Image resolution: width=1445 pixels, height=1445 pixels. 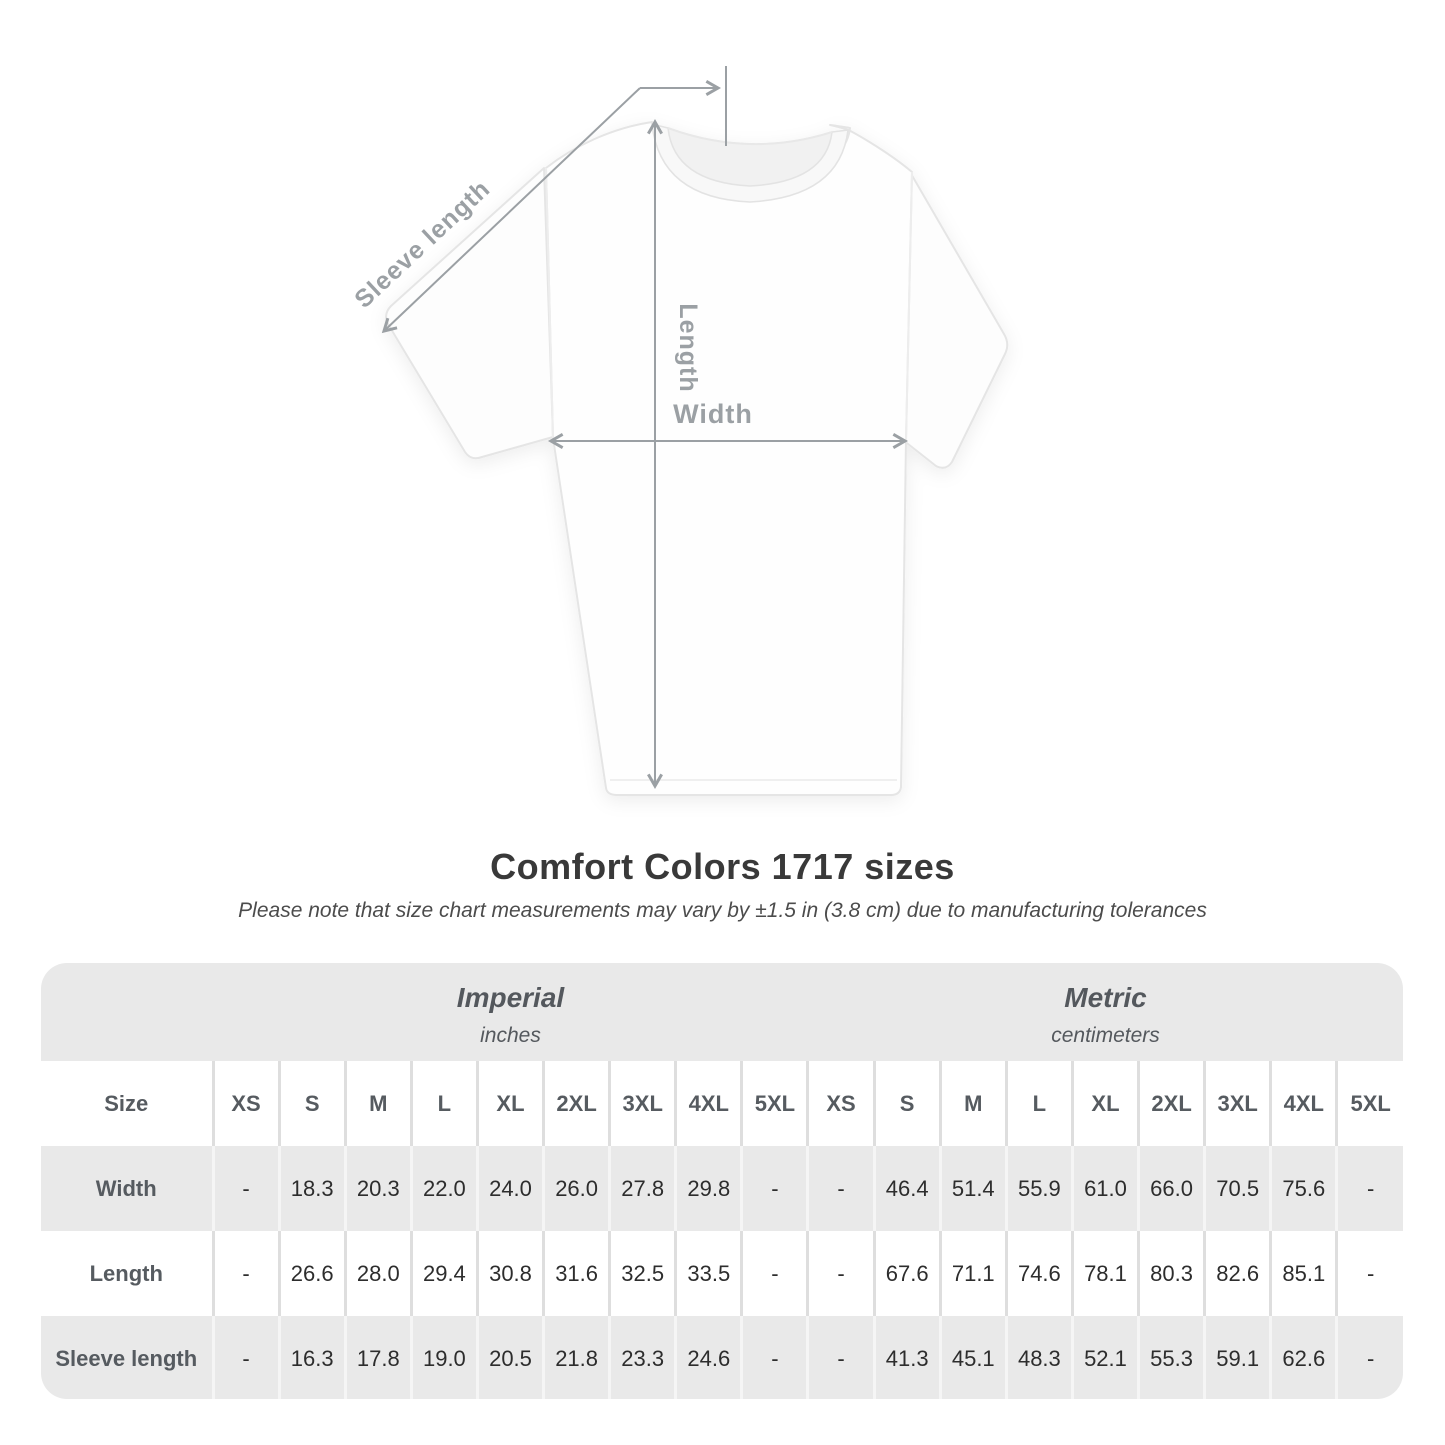 What do you see at coordinates (642, 1357) in the screenshot?
I see `value-cell: 23.3` at bounding box center [642, 1357].